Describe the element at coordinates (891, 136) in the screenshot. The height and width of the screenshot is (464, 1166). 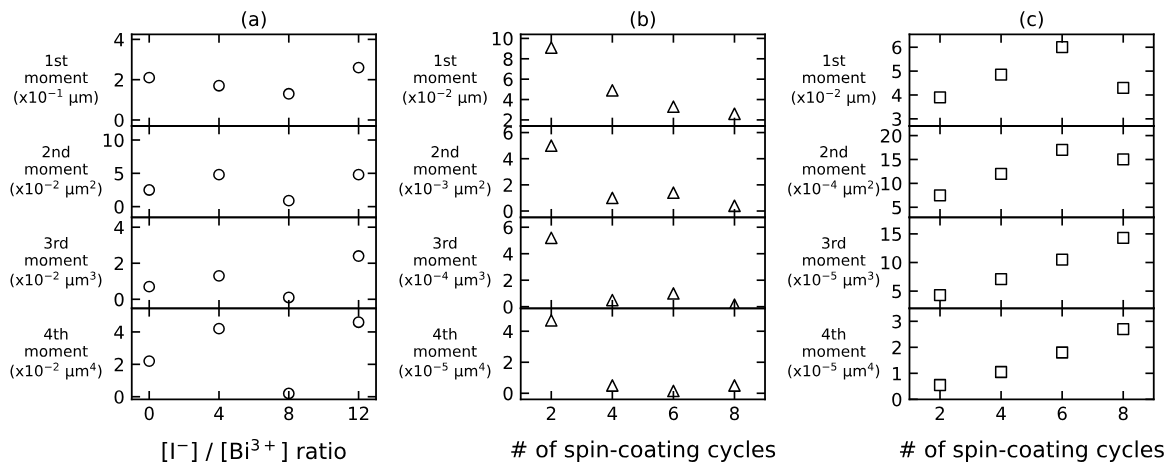
I see `y-tick-label: 20` at that location.